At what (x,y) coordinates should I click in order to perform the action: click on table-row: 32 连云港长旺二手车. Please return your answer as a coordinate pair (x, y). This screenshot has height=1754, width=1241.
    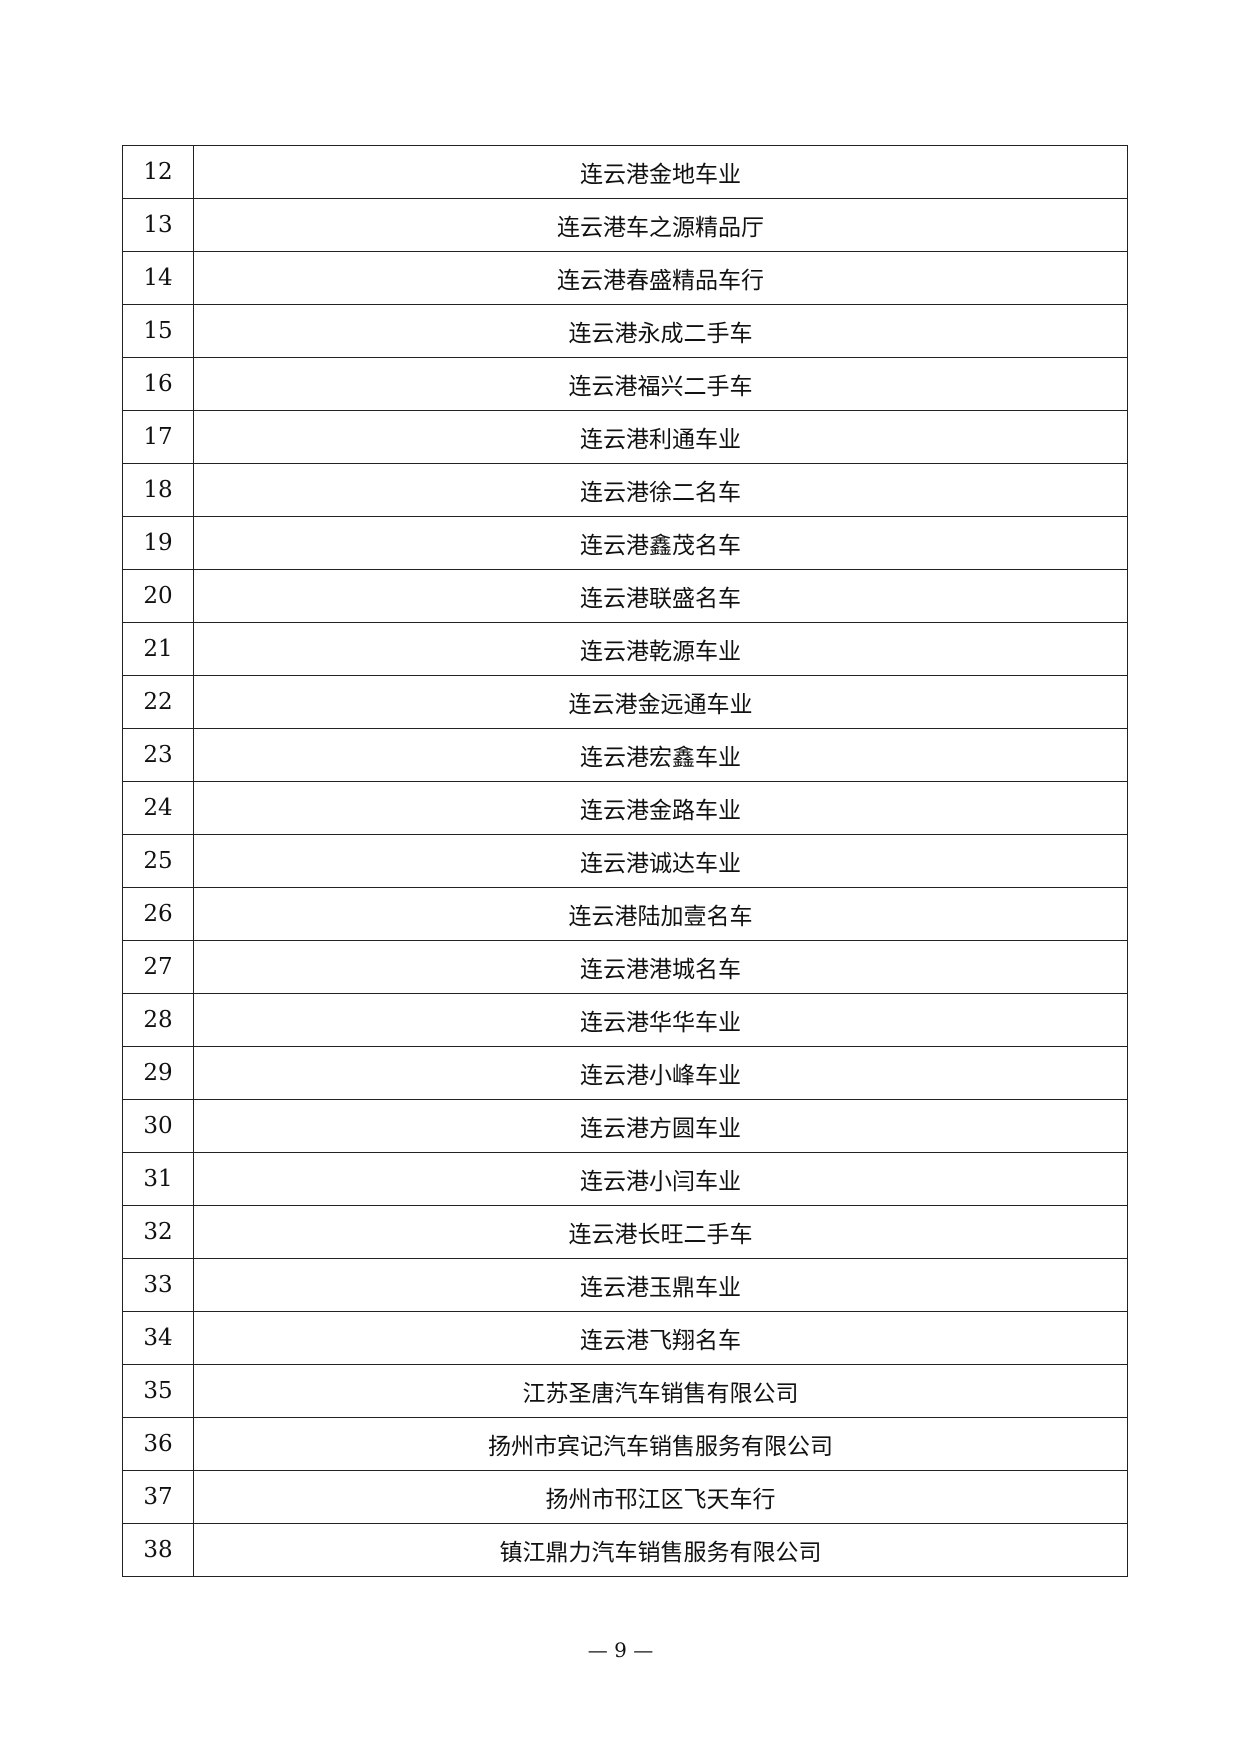
    Looking at the image, I should click on (625, 1232).